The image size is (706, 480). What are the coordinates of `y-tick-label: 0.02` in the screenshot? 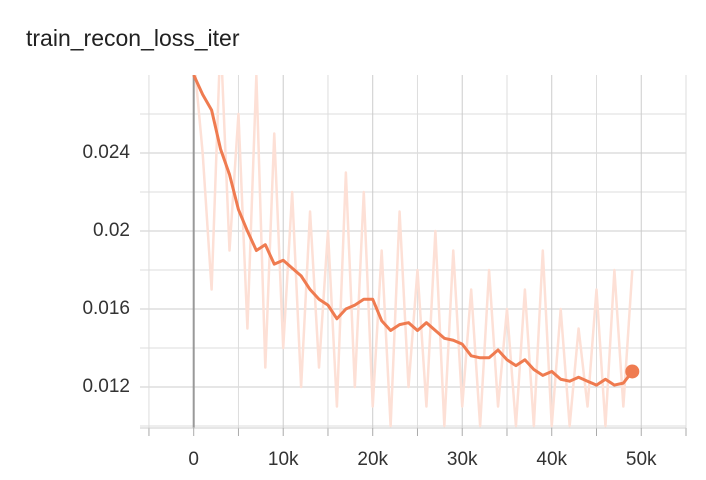 It's located at (111, 230).